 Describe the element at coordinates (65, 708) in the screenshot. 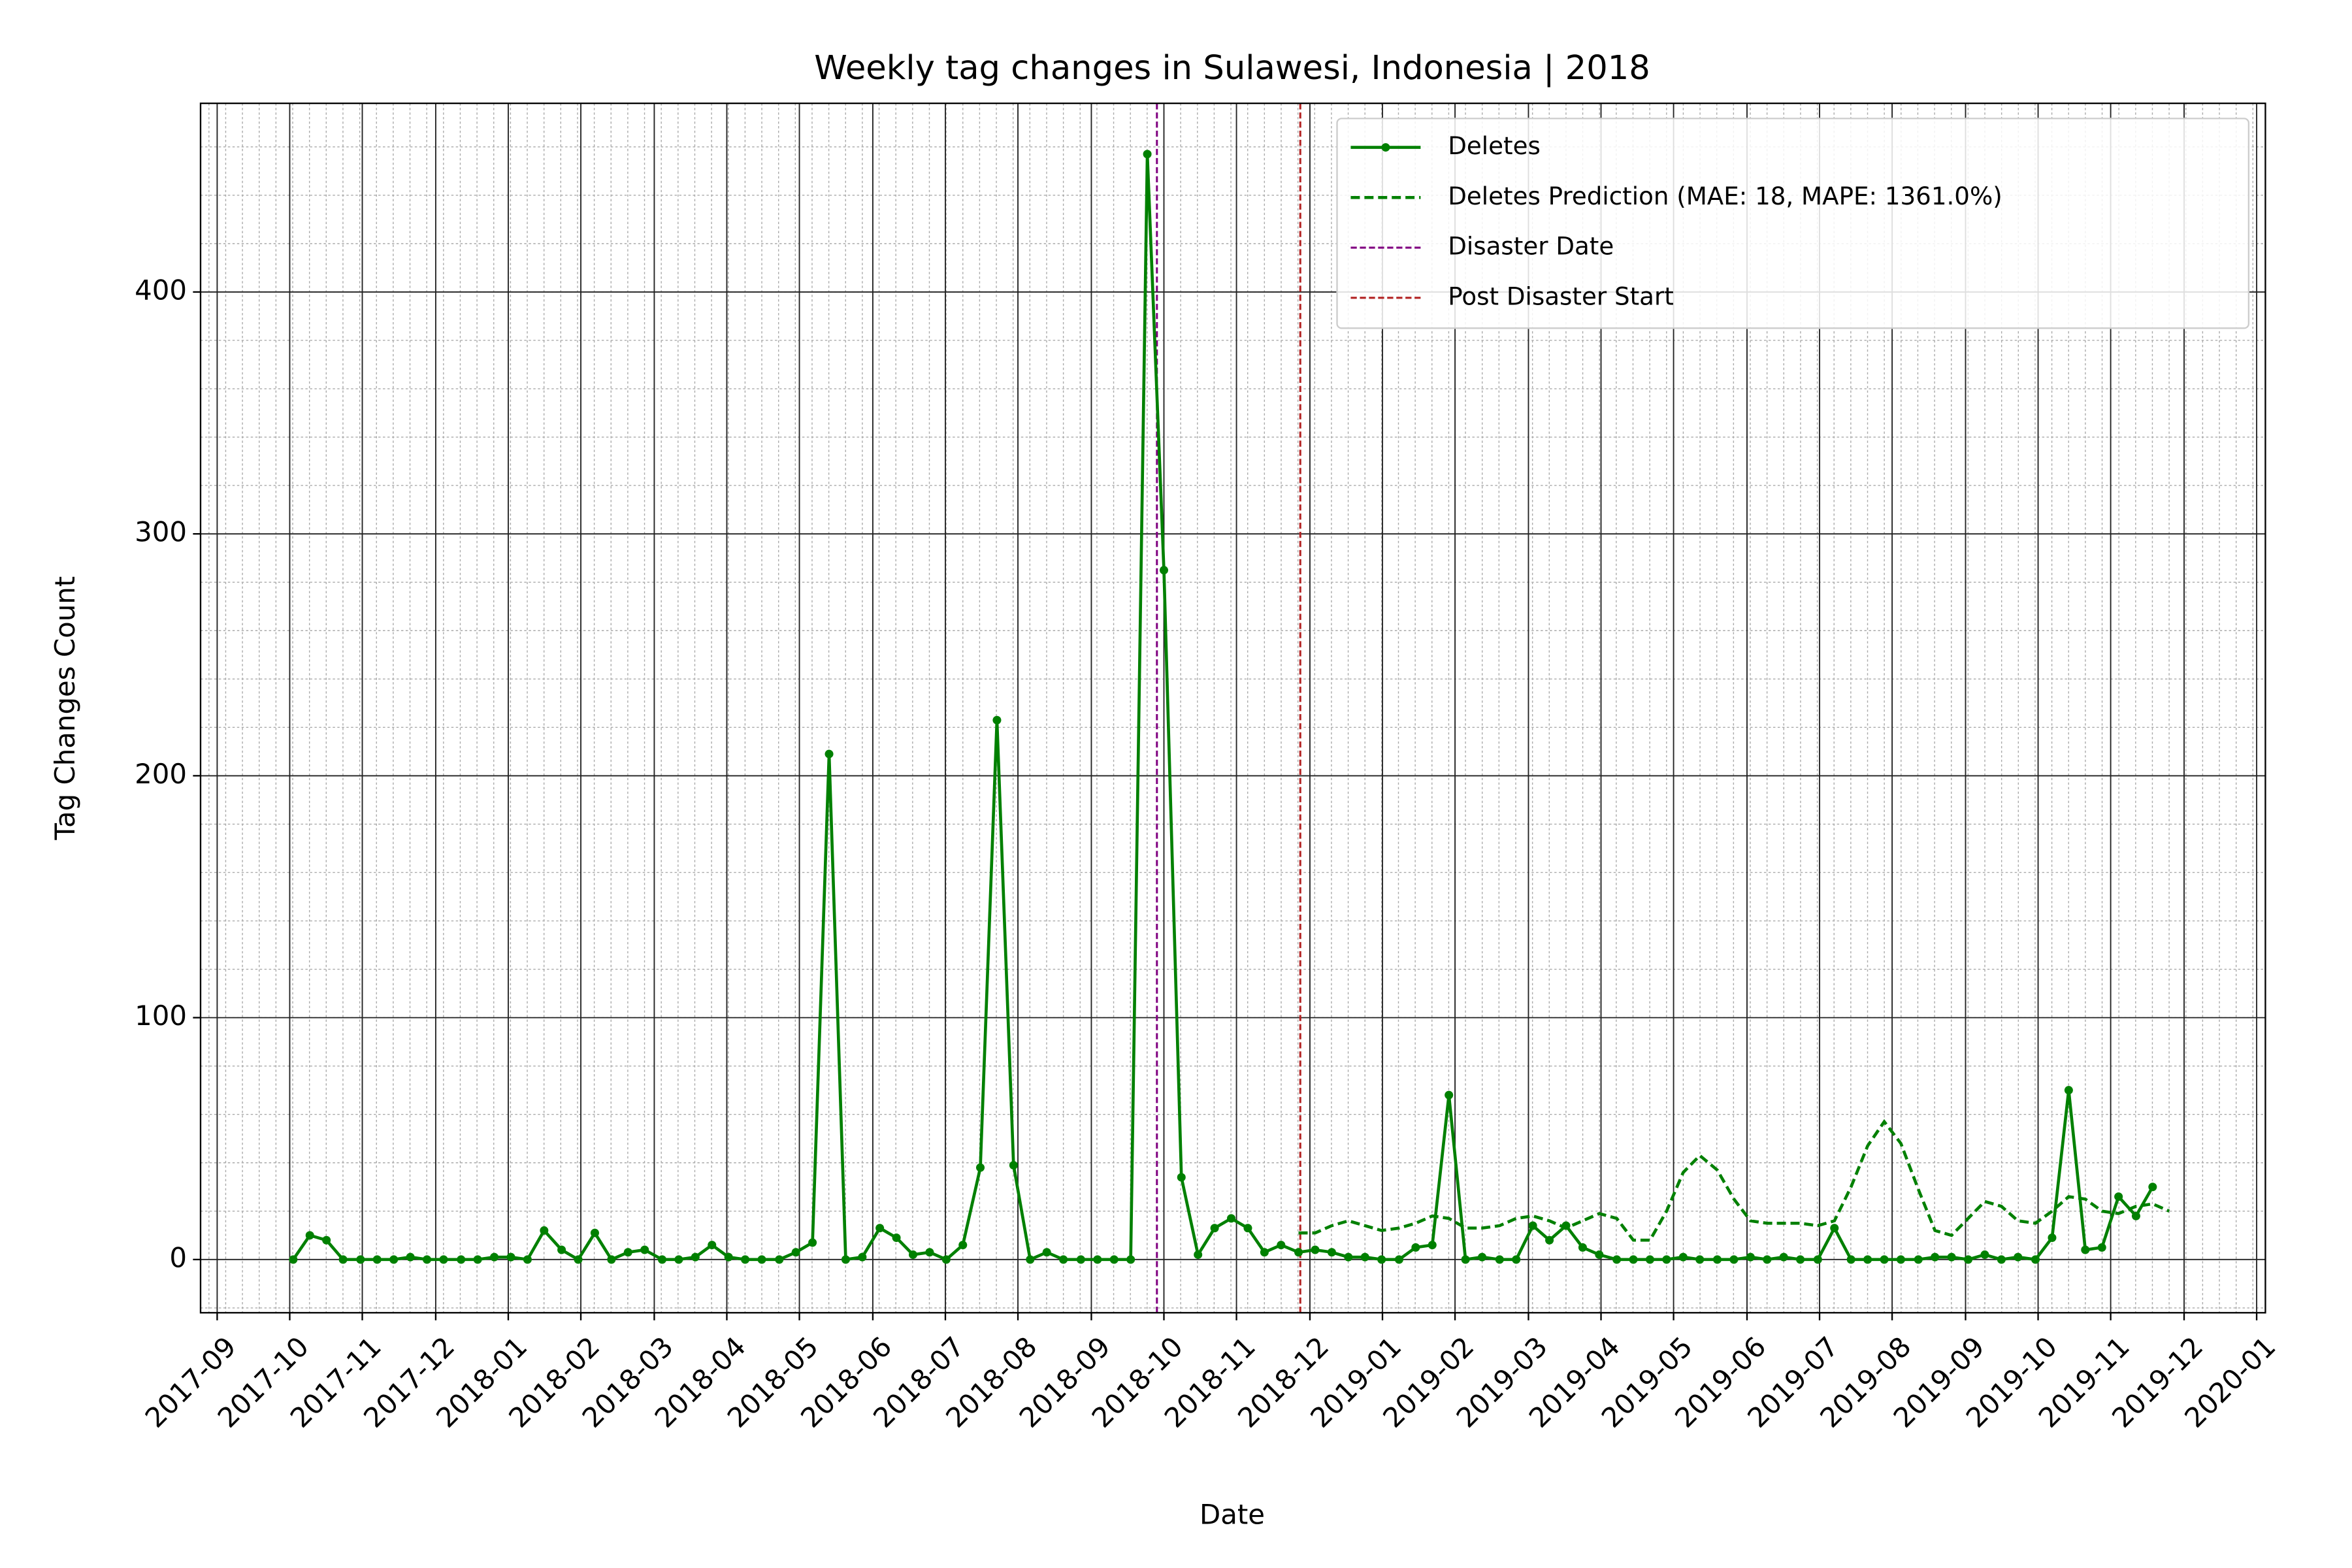

I see `y-axis-label: Tag Changes Count` at that location.